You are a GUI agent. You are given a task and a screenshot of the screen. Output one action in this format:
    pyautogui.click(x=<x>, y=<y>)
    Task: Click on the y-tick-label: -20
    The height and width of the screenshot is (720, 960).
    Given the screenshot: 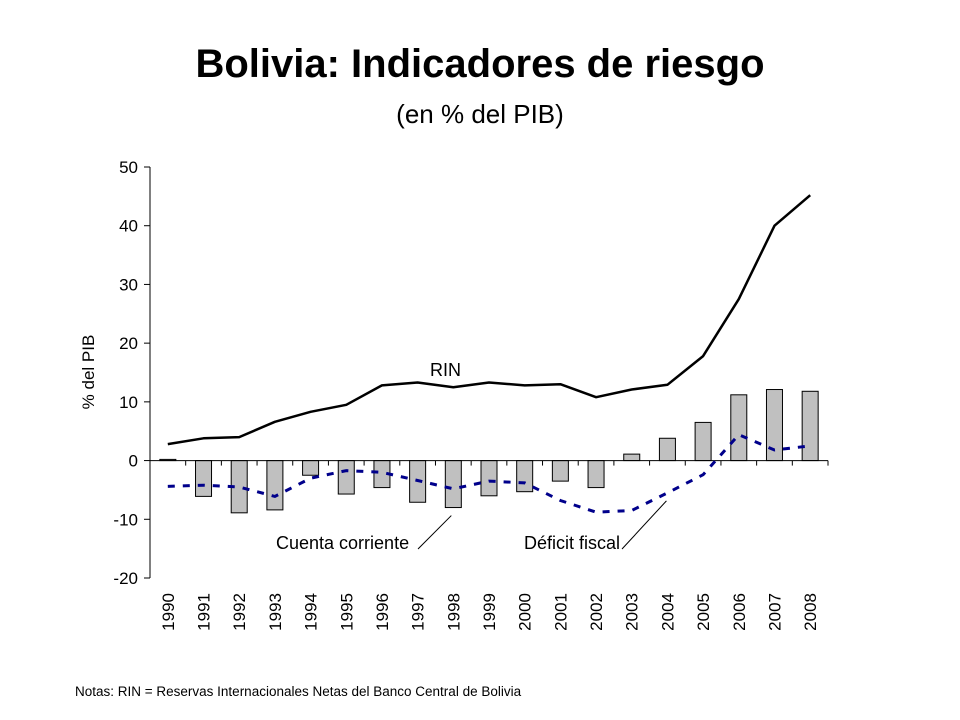 What is the action you would take?
    pyautogui.click(x=125, y=578)
    